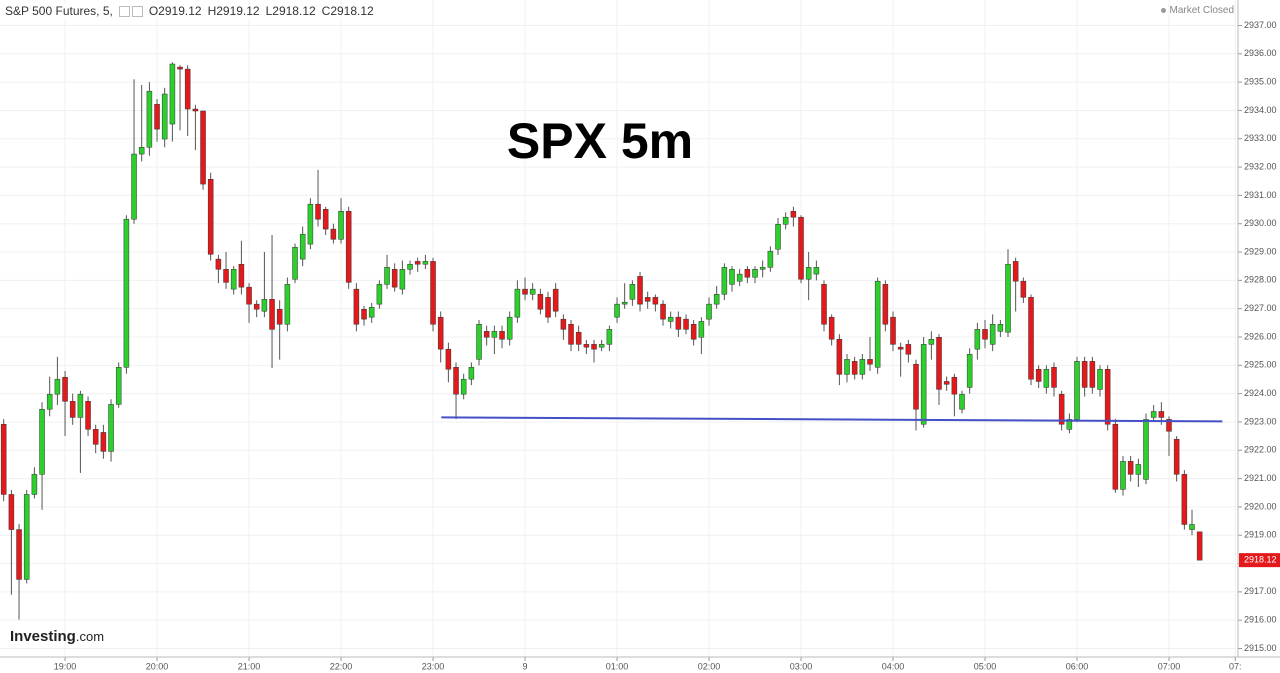 The width and height of the screenshot is (1280, 673). I want to click on x-tick-label: 23:00, so click(433, 666).